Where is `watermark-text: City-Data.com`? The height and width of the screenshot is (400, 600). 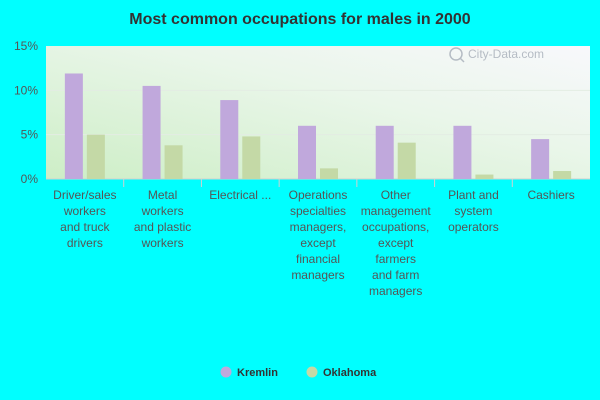
watermark-text: City-Data.com is located at coordinates (506, 54).